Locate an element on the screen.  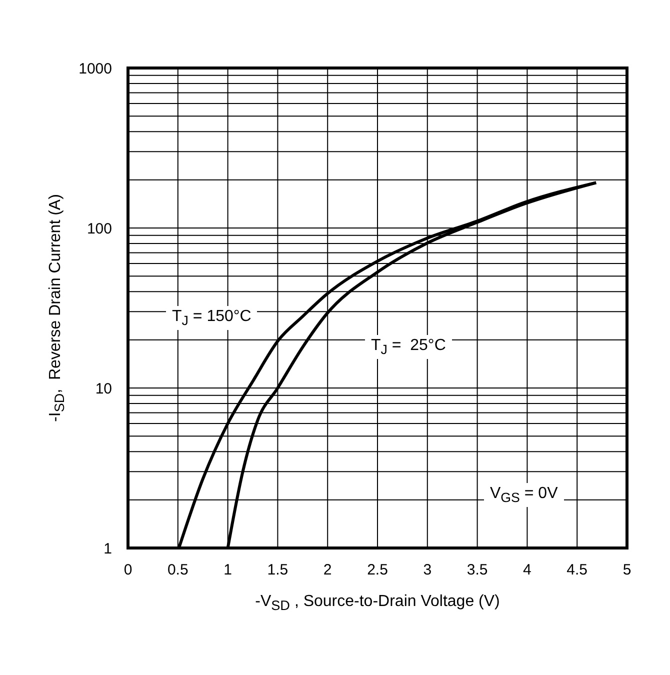
x-tick-label: 3.5 is located at coordinates (477, 570).